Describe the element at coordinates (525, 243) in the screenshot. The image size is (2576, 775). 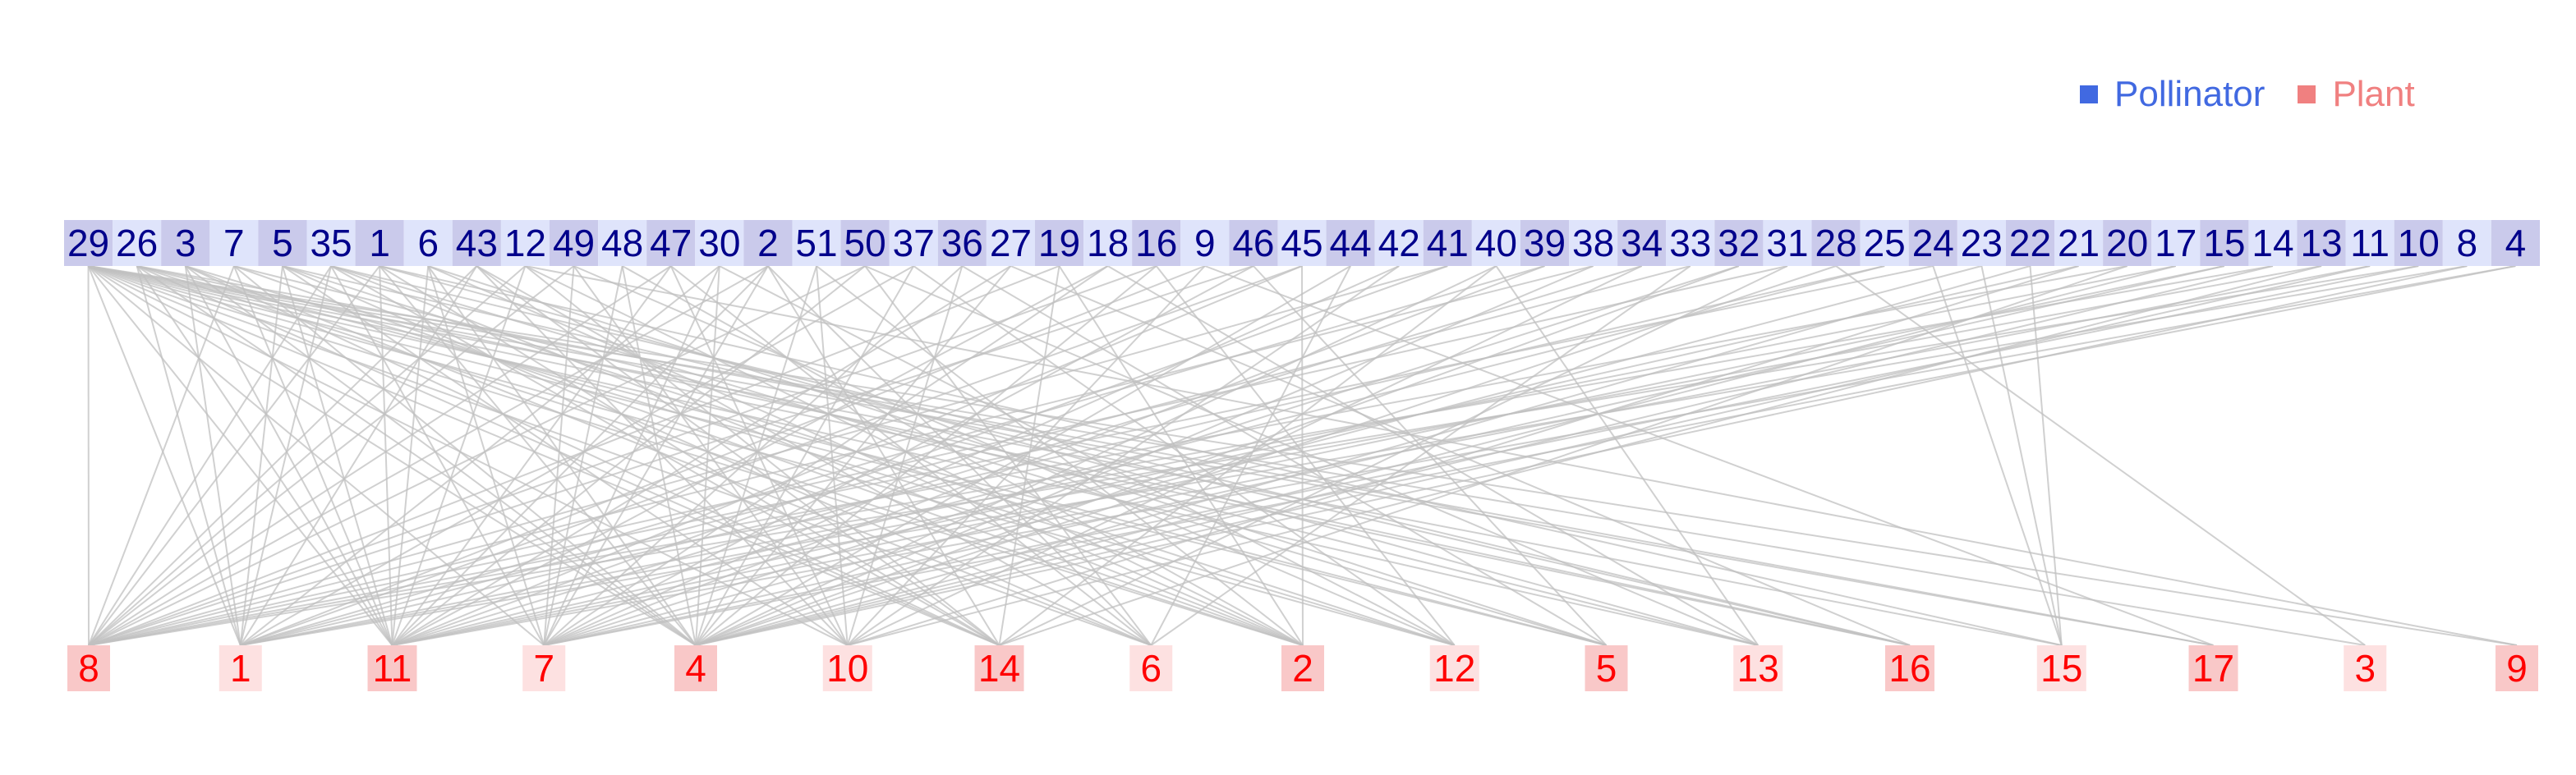
I see `pollinator-node-12: 12` at that location.